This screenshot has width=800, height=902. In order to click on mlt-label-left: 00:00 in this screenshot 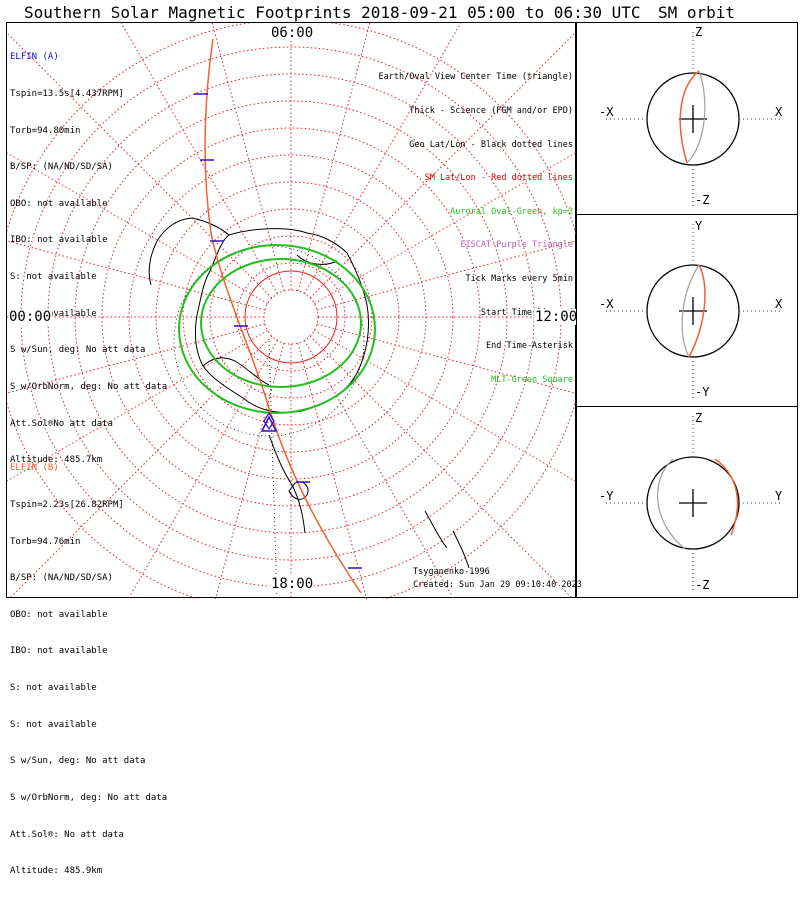, I will do `click(30, 317)`.